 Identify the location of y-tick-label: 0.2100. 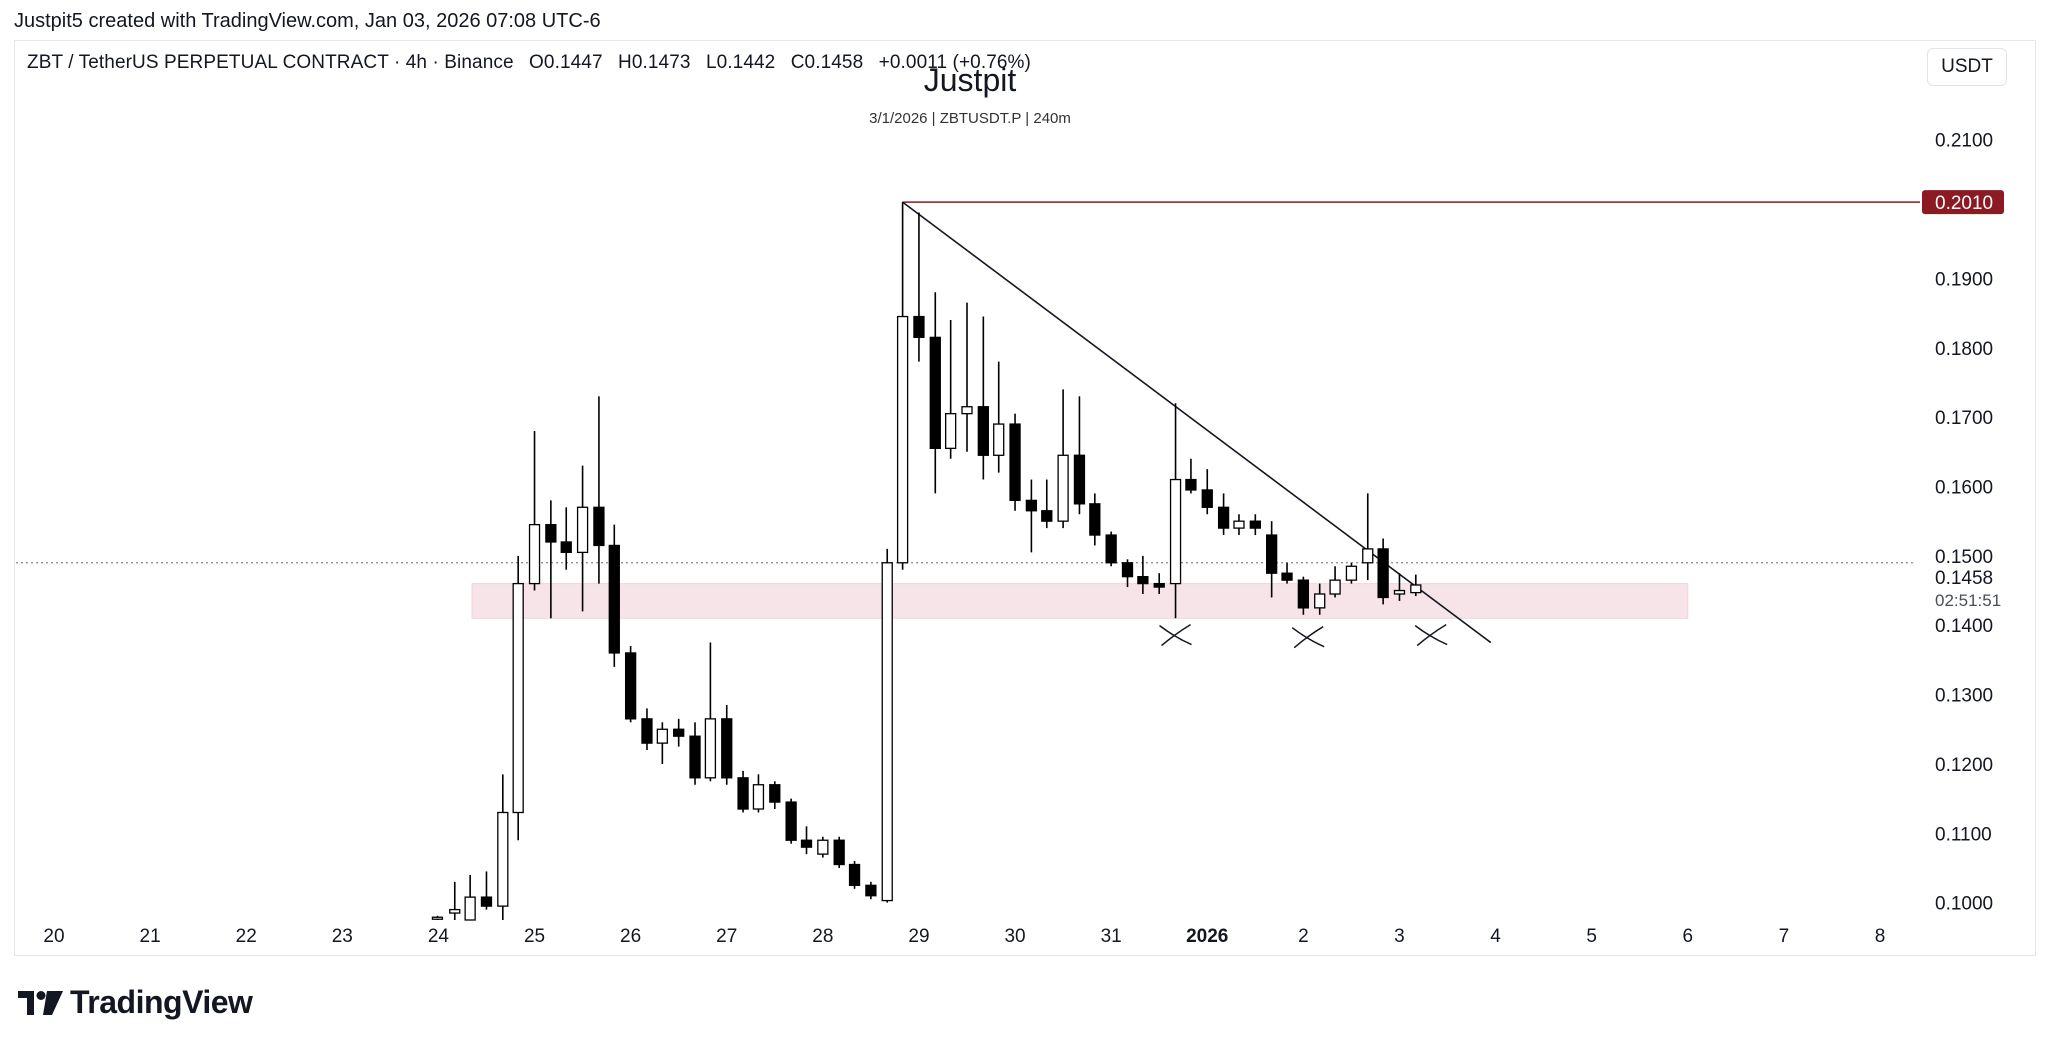
(1964, 141).